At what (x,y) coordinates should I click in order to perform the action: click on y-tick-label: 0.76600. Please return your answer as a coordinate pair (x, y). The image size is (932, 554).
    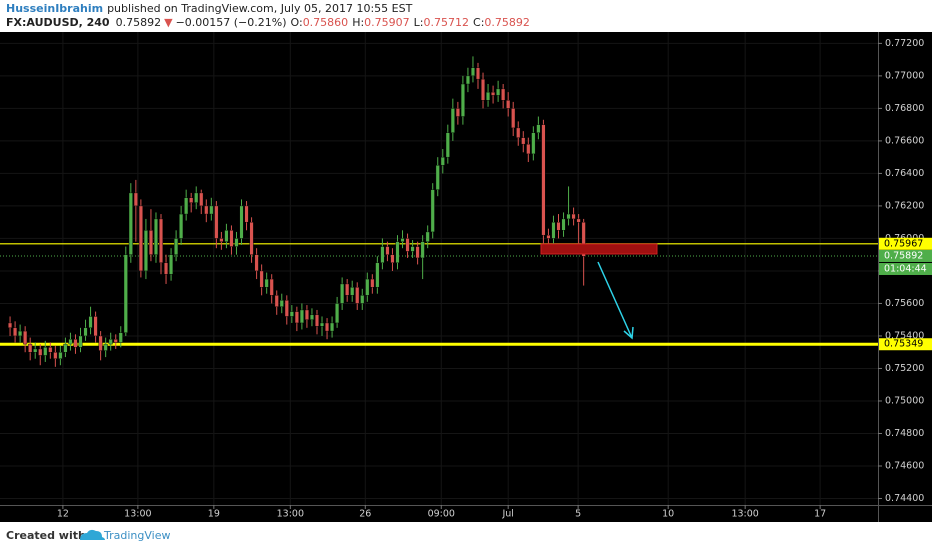
    Looking at the image, I should click on (904, 140).